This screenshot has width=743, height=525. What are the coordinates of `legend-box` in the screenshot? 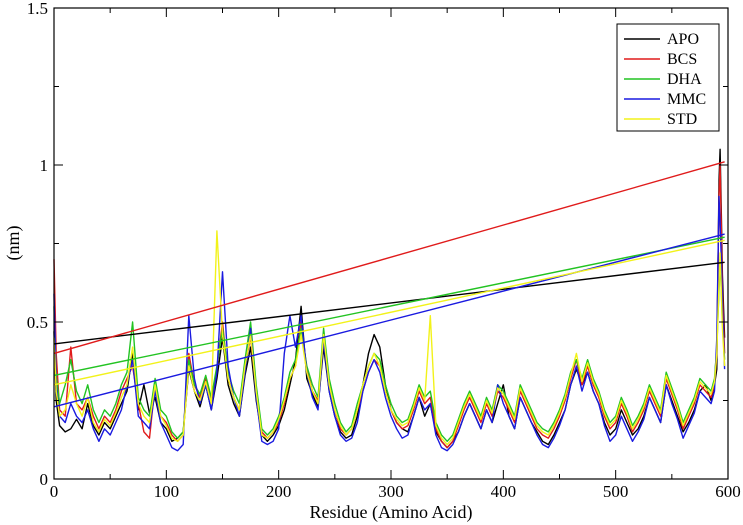 It's located at (668, 77).